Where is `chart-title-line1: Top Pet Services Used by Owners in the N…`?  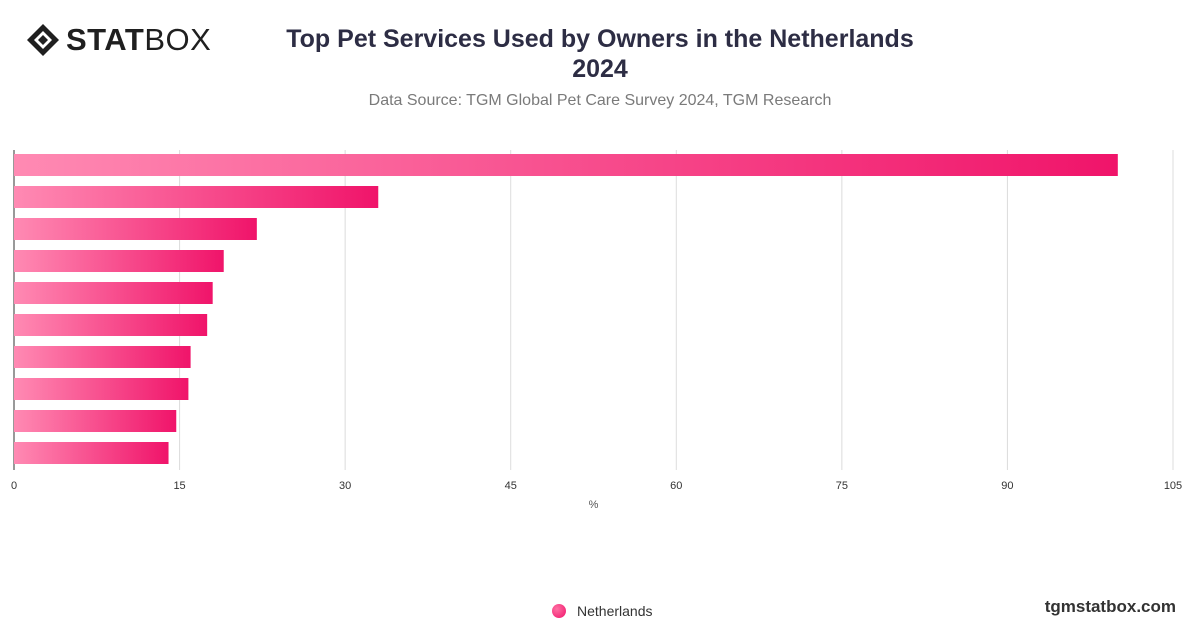 chart-title-line1: Top Pet Services Used by Owners in the N… is located at coordinates (600, 39).